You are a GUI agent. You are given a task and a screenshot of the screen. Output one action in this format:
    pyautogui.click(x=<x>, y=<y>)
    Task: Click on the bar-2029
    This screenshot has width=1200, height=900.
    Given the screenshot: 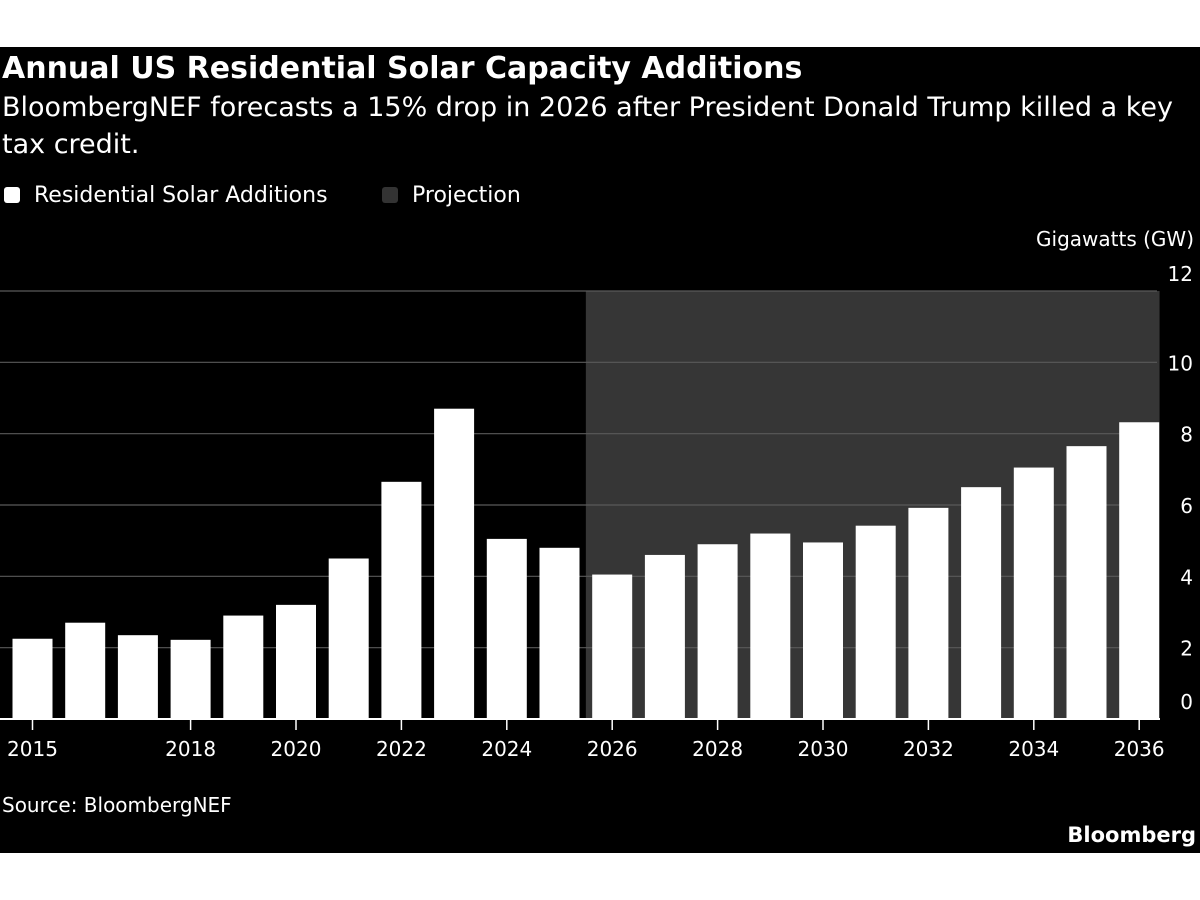 What is the action you would take?
    pyautogui.click(x=770, y=626)
    